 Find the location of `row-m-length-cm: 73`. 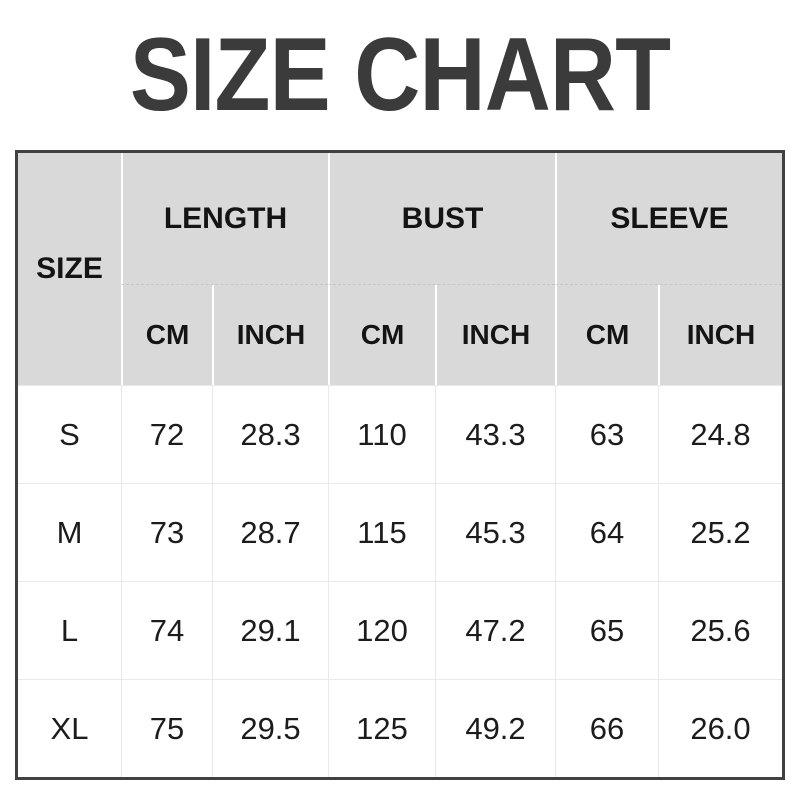

row-m-length-cm: 73 is located at coordinates (166, 532).